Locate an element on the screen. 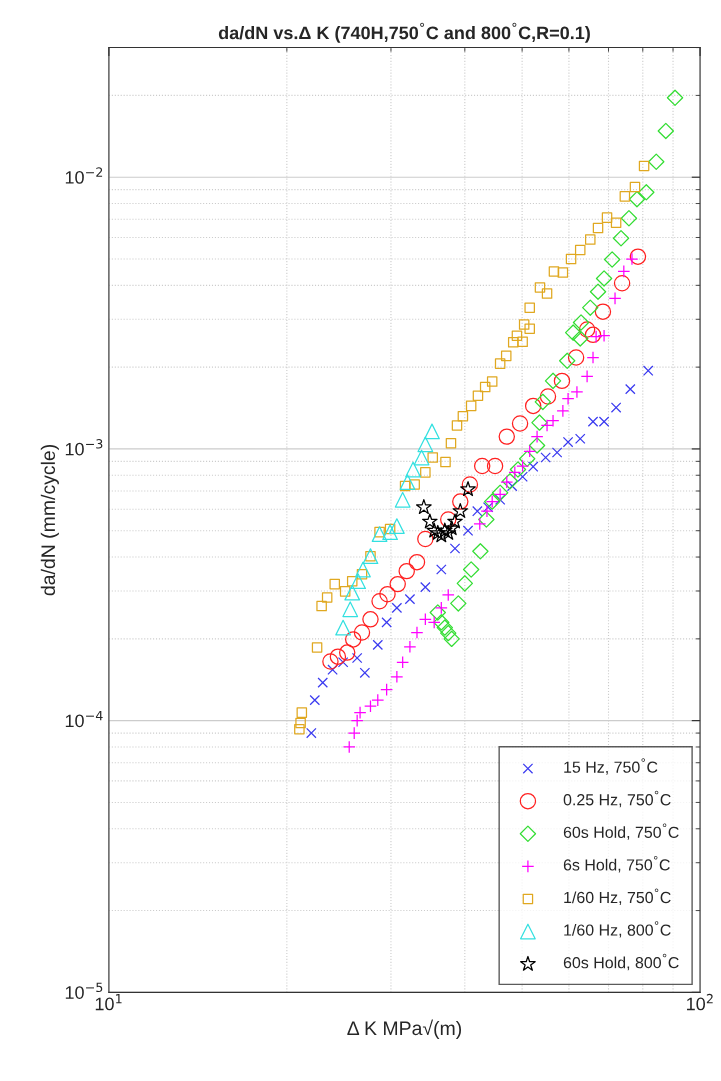  legend-label: 60s Hold, 800$^{°}$C is located at coordinates (621, 962).